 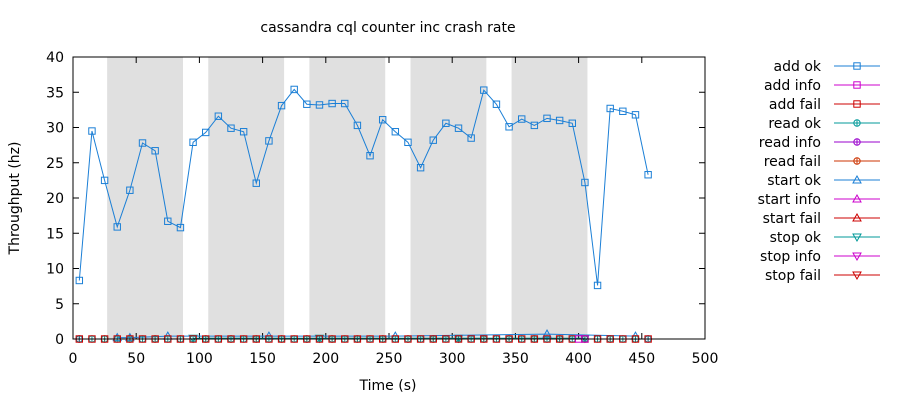 I want to click on legend-marker-start-ok, so click(x=857, y=179).